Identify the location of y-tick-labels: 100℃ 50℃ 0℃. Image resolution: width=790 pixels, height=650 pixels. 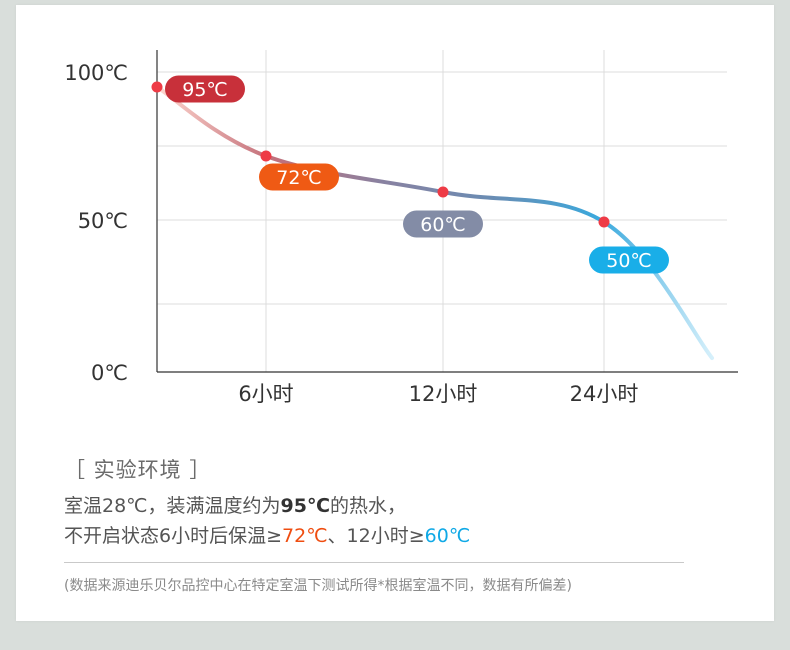
(96, 223).